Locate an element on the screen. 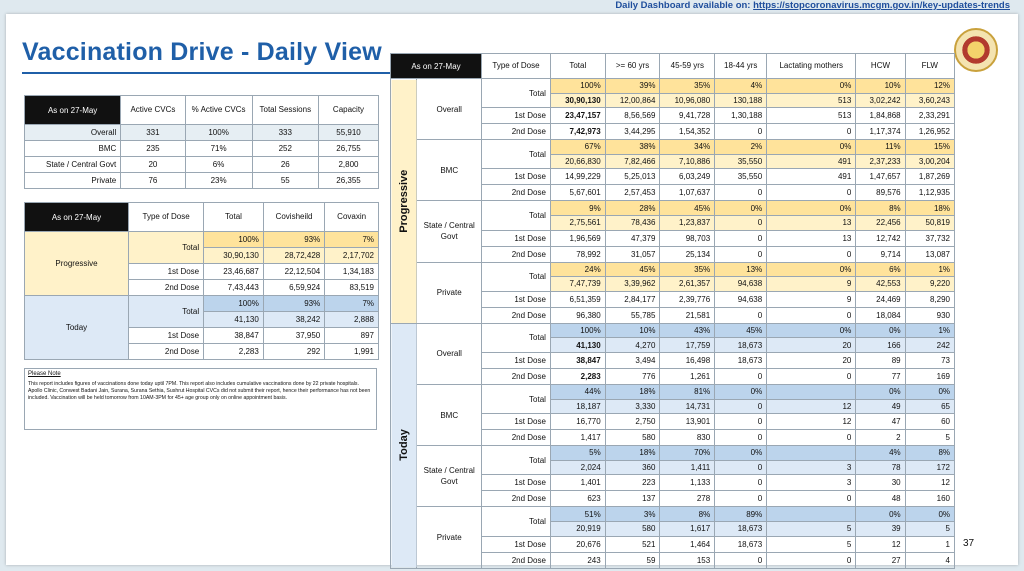  table-cell: 7,43,443 is located at coordinates (233, 287).